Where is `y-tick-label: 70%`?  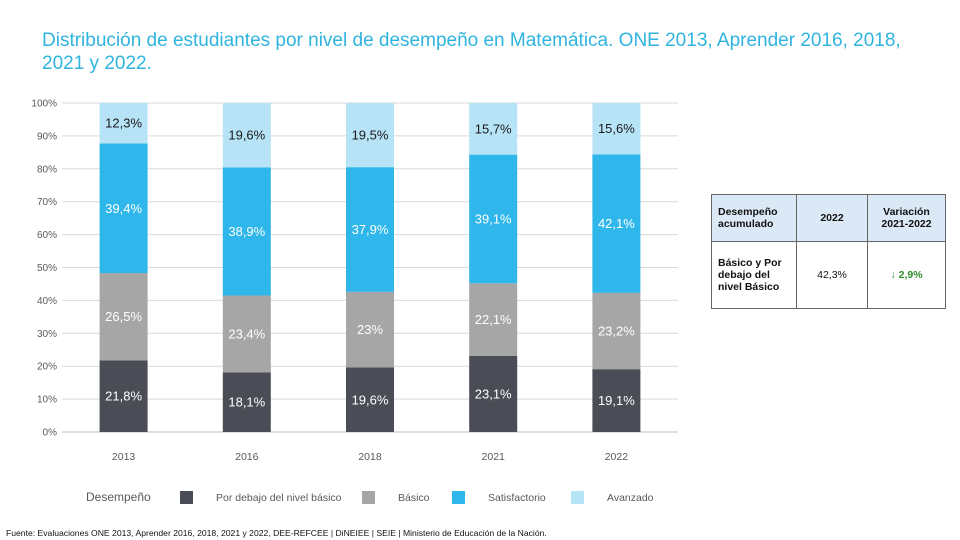
y-tick-label: 70% is located at coordinates (47, 202).